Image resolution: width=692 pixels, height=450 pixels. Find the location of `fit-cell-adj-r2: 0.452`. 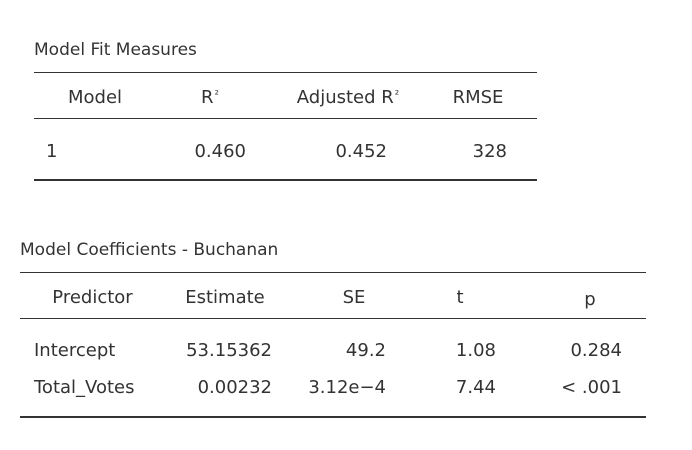

fit-cell-adj-r2: 0.452 is located at coordinates (361, 151).